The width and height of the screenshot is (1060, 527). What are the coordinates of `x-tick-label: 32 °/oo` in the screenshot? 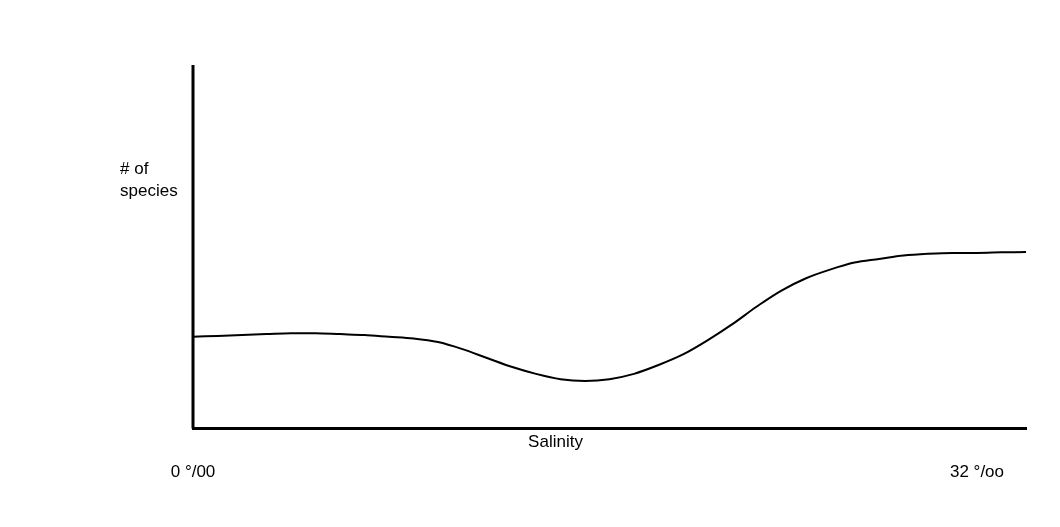 It's located at (977, 472).